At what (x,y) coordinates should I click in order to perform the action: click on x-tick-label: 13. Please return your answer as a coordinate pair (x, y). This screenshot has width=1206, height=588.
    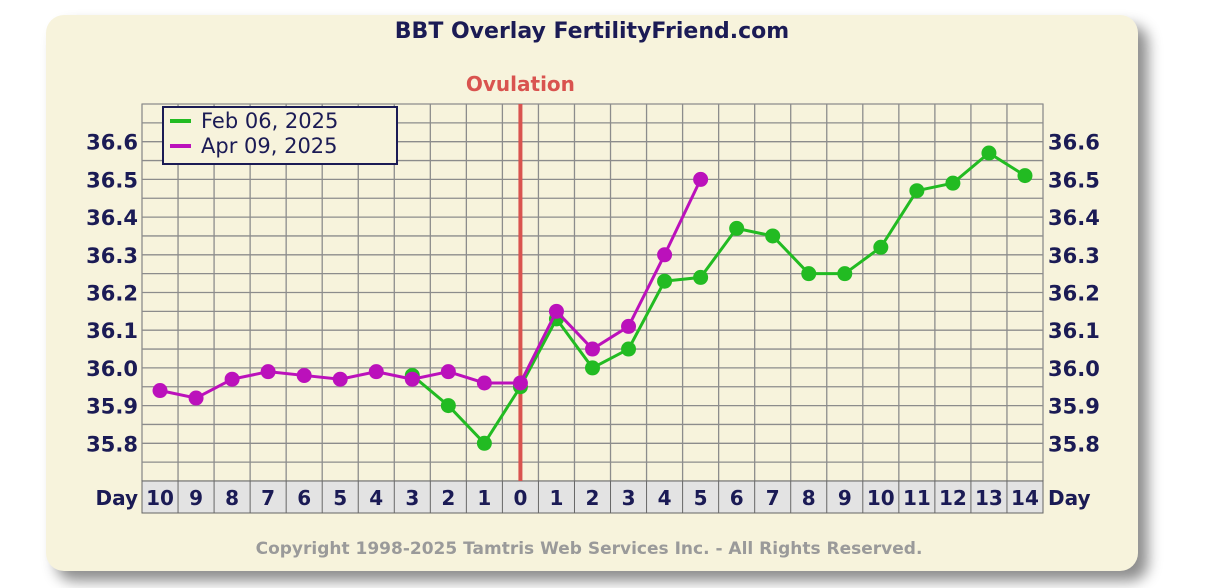
    Looking at the image, I should click on (989, 498).